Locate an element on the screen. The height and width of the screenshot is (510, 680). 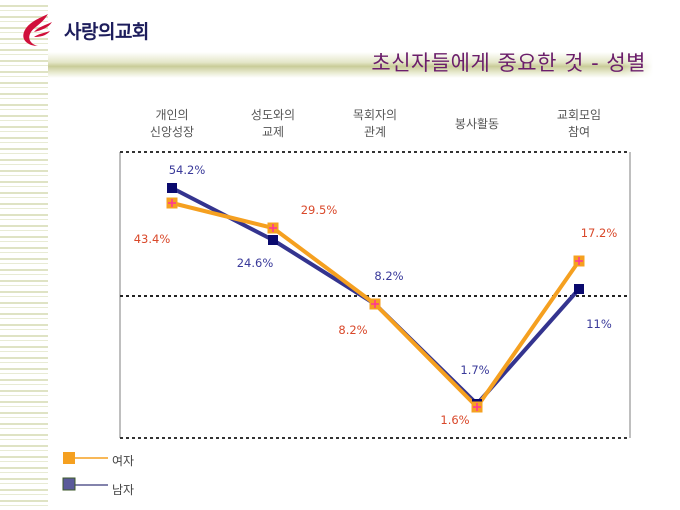
logo-text: 사랑의교회 is located at coordinates (106, 31).